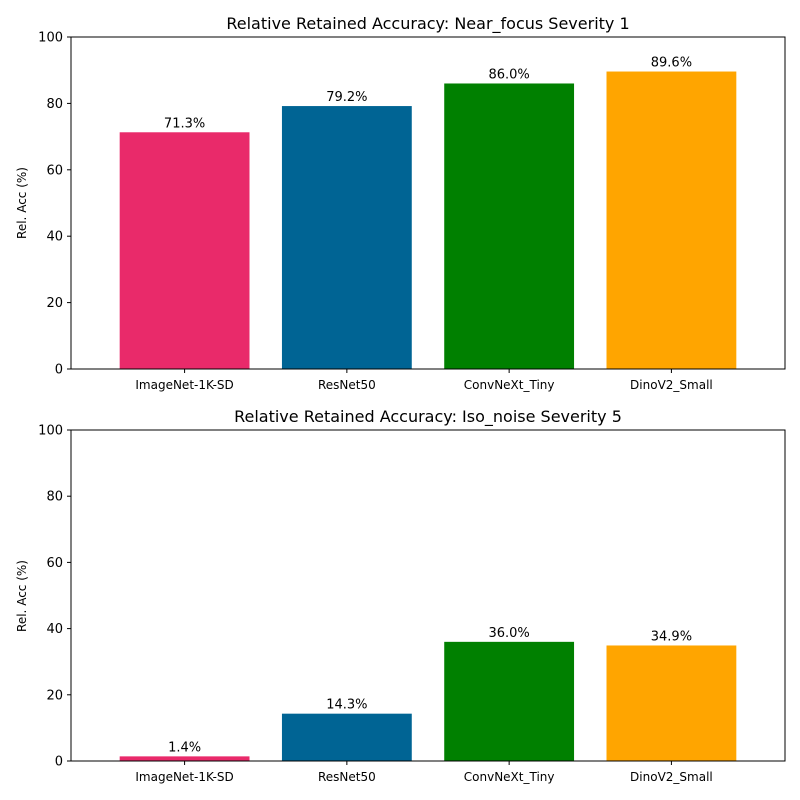  Describe the element at coordinates (508, 633) in the screenshot. I see `data-label: 36.0%` at that location.